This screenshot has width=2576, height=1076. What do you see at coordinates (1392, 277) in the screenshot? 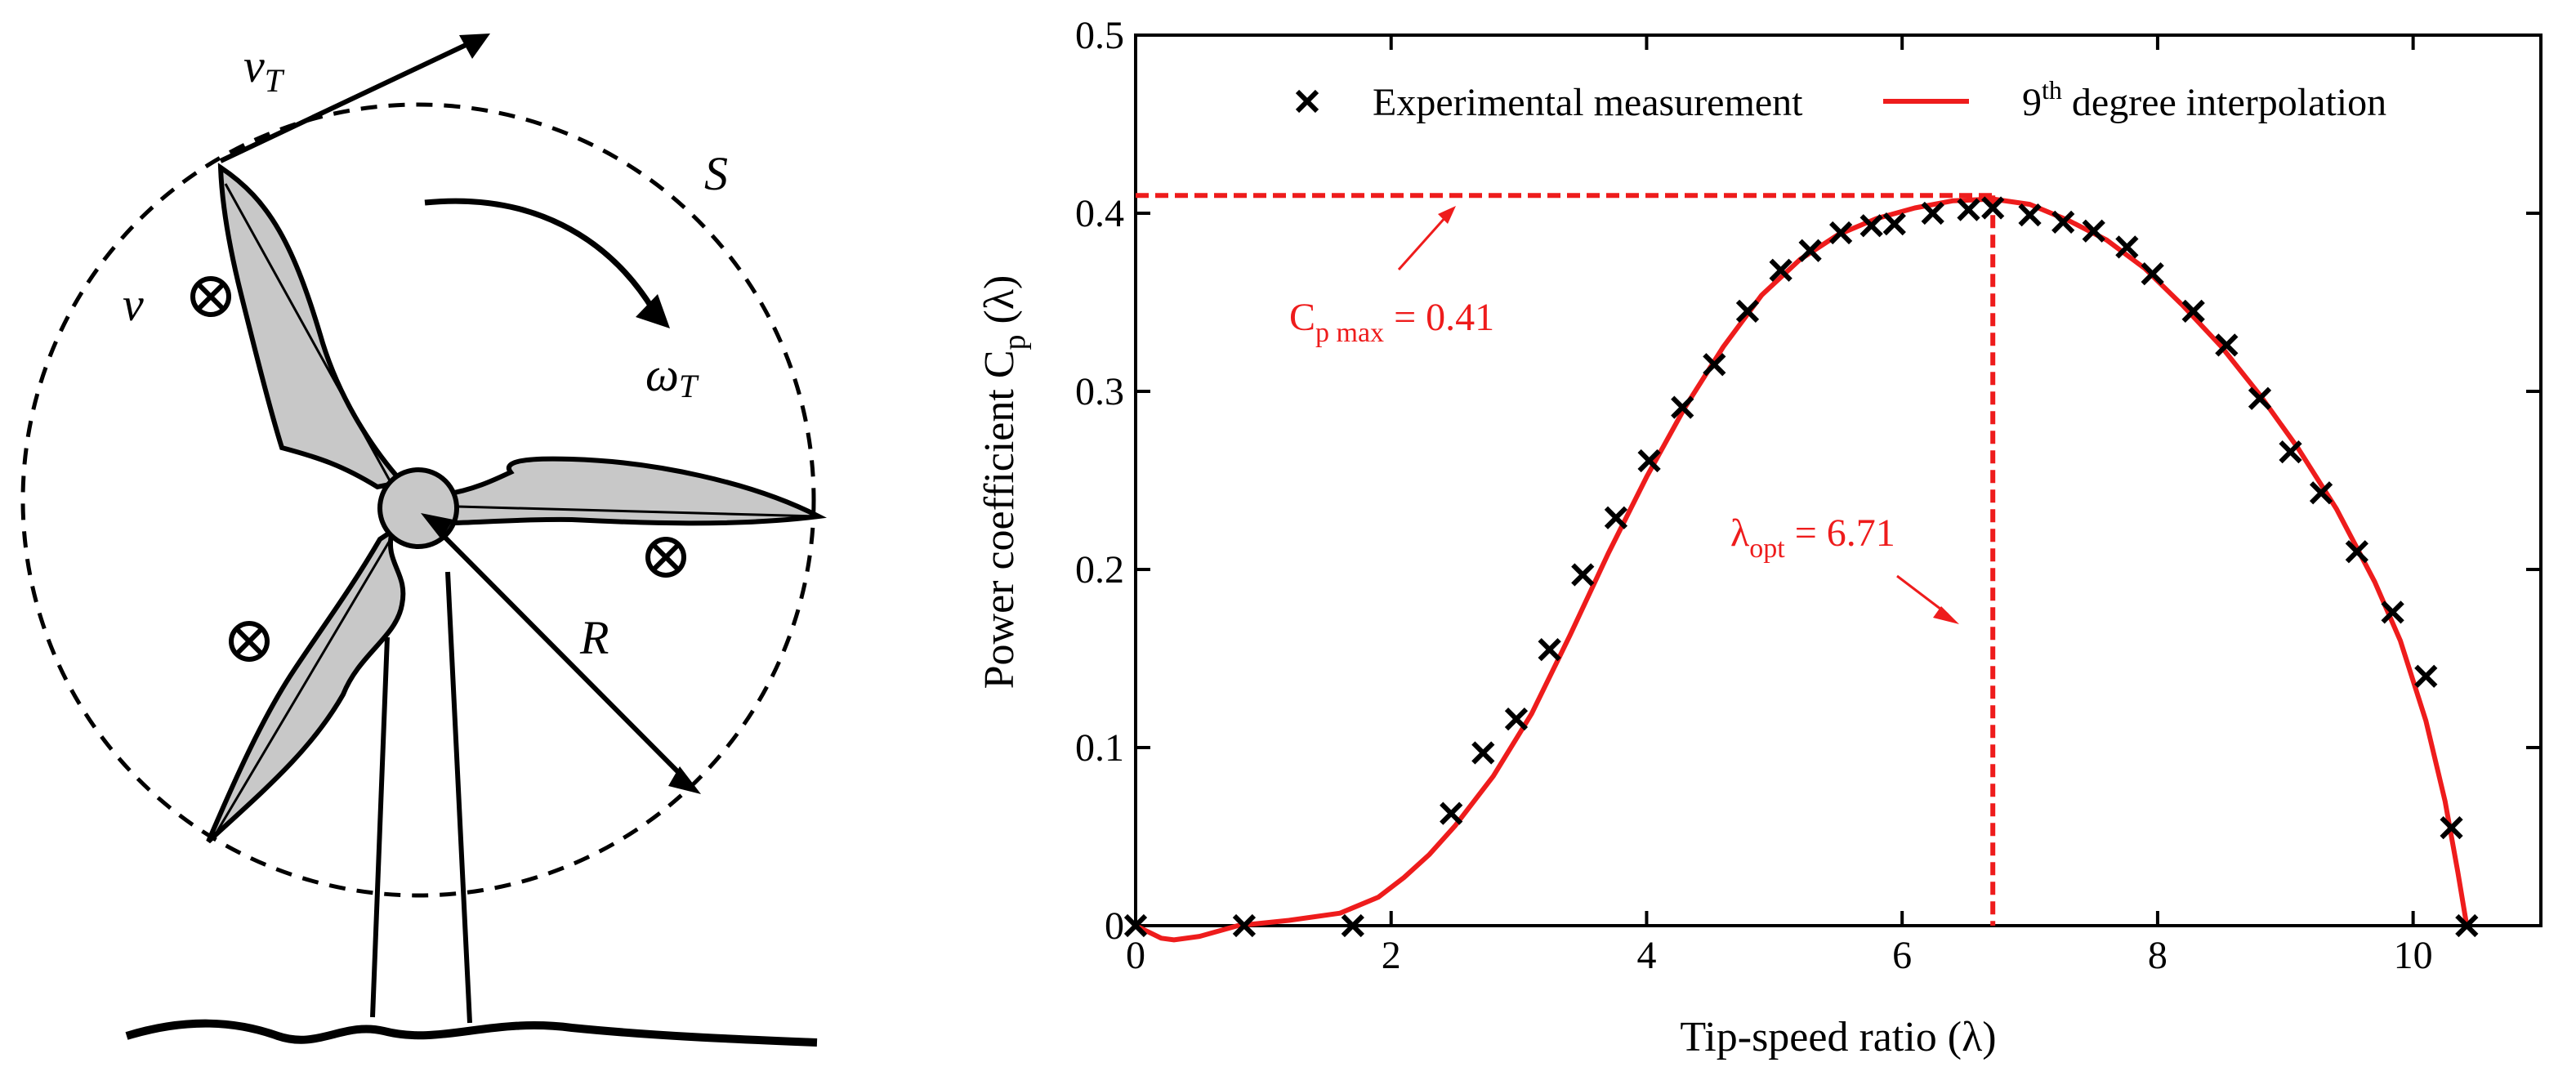
I see `cp-max-annotation: Cp max = 0.41` at bounding box center [1392, 277].